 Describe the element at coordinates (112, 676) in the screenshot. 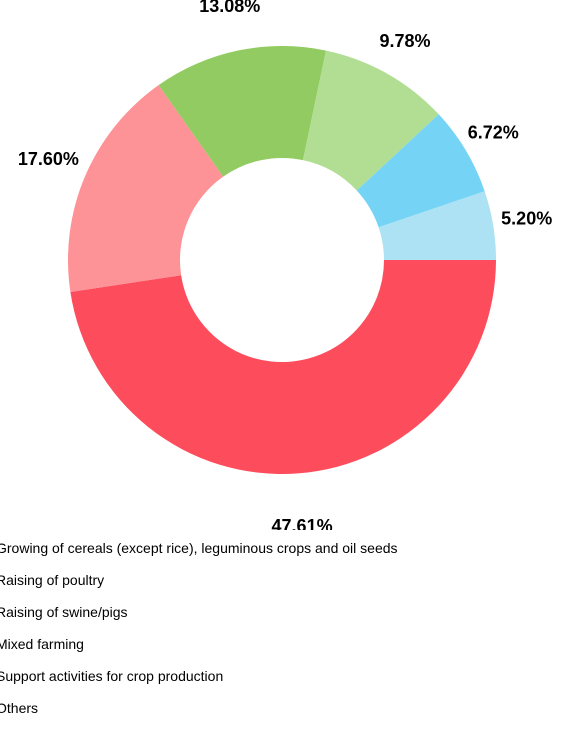

I see `legend-label: Support activities for crop production` at that location.